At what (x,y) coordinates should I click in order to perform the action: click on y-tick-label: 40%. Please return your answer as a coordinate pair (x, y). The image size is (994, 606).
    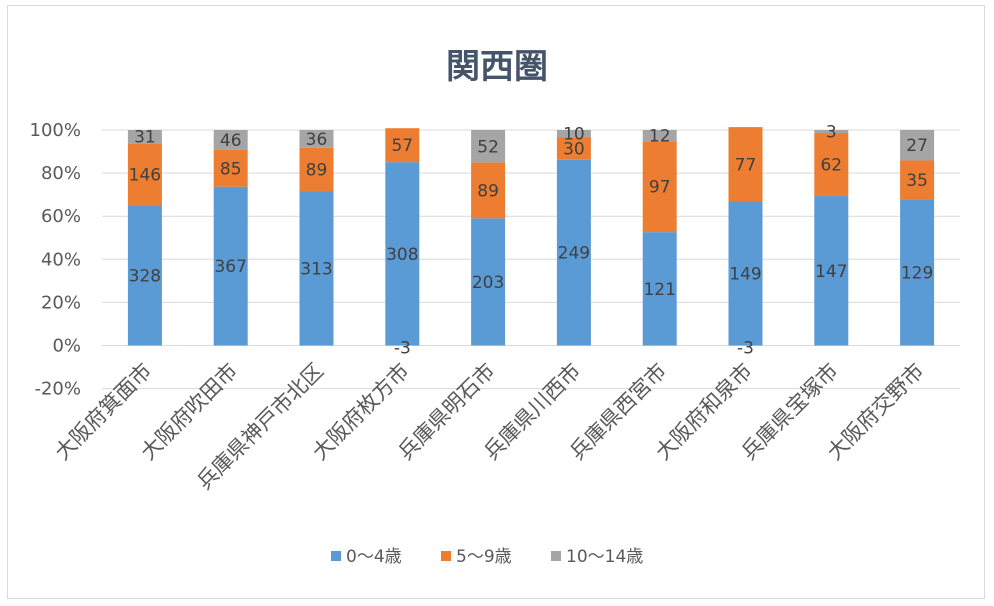
    Looking at the image, I should click on (61, 259).